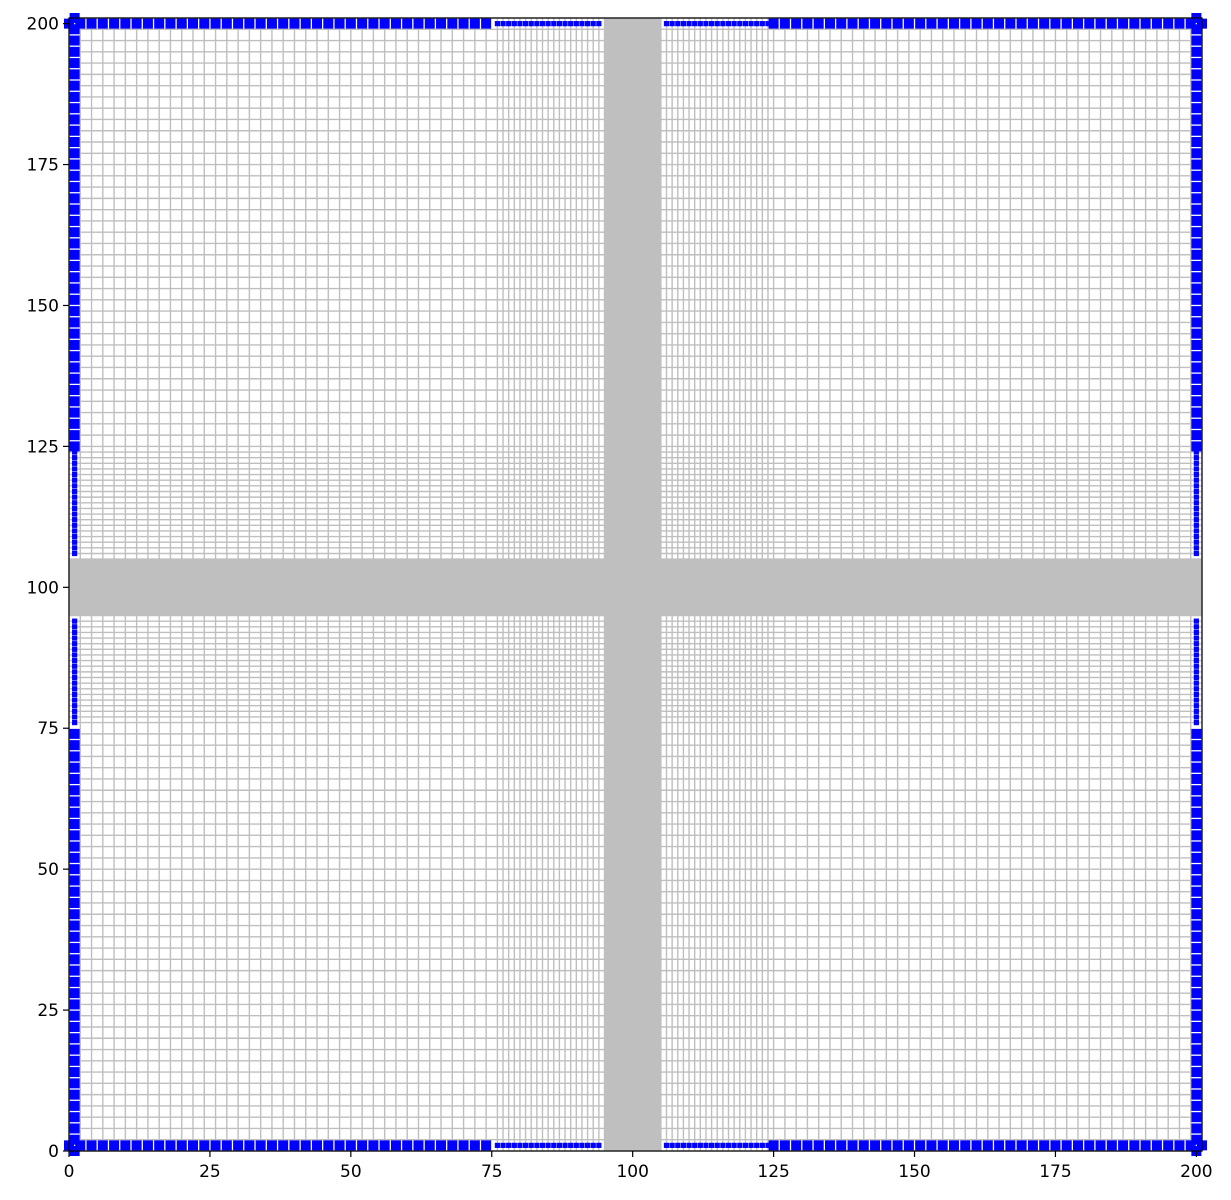 Image resolution: width=1231 pixels, height=1200 pixels. Describe the element at coordinates (48, 1011) in the screenshot. I see `y-tick-label: 25` at that location.